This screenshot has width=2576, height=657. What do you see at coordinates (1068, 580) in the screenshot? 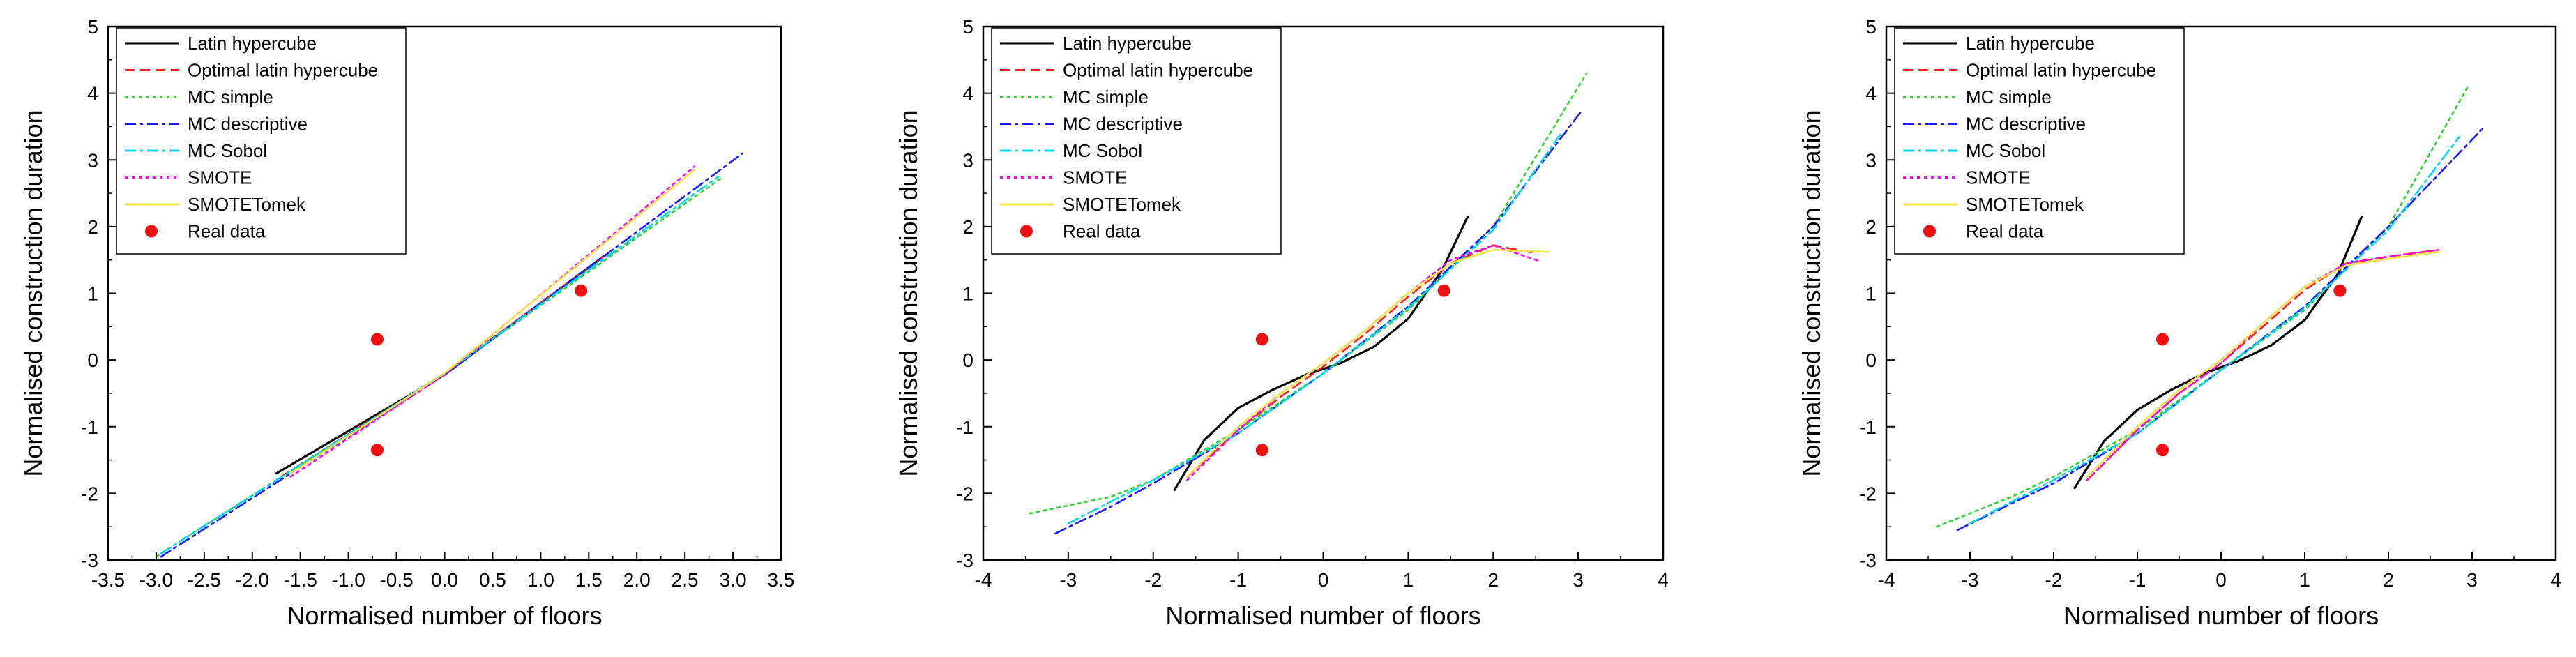
I see `x-tick-label: -3` at bounding box center [1068, 580].